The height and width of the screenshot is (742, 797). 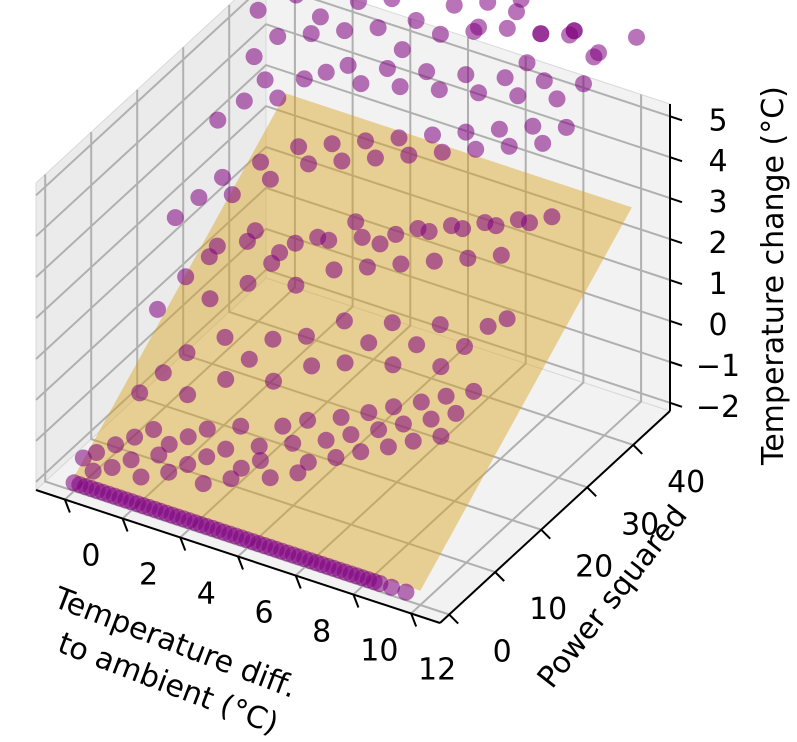 What do you see at coordinates (90, 556) in the screenshot?
I see `x-tick-label: 0` at bounding box center [90, 556].